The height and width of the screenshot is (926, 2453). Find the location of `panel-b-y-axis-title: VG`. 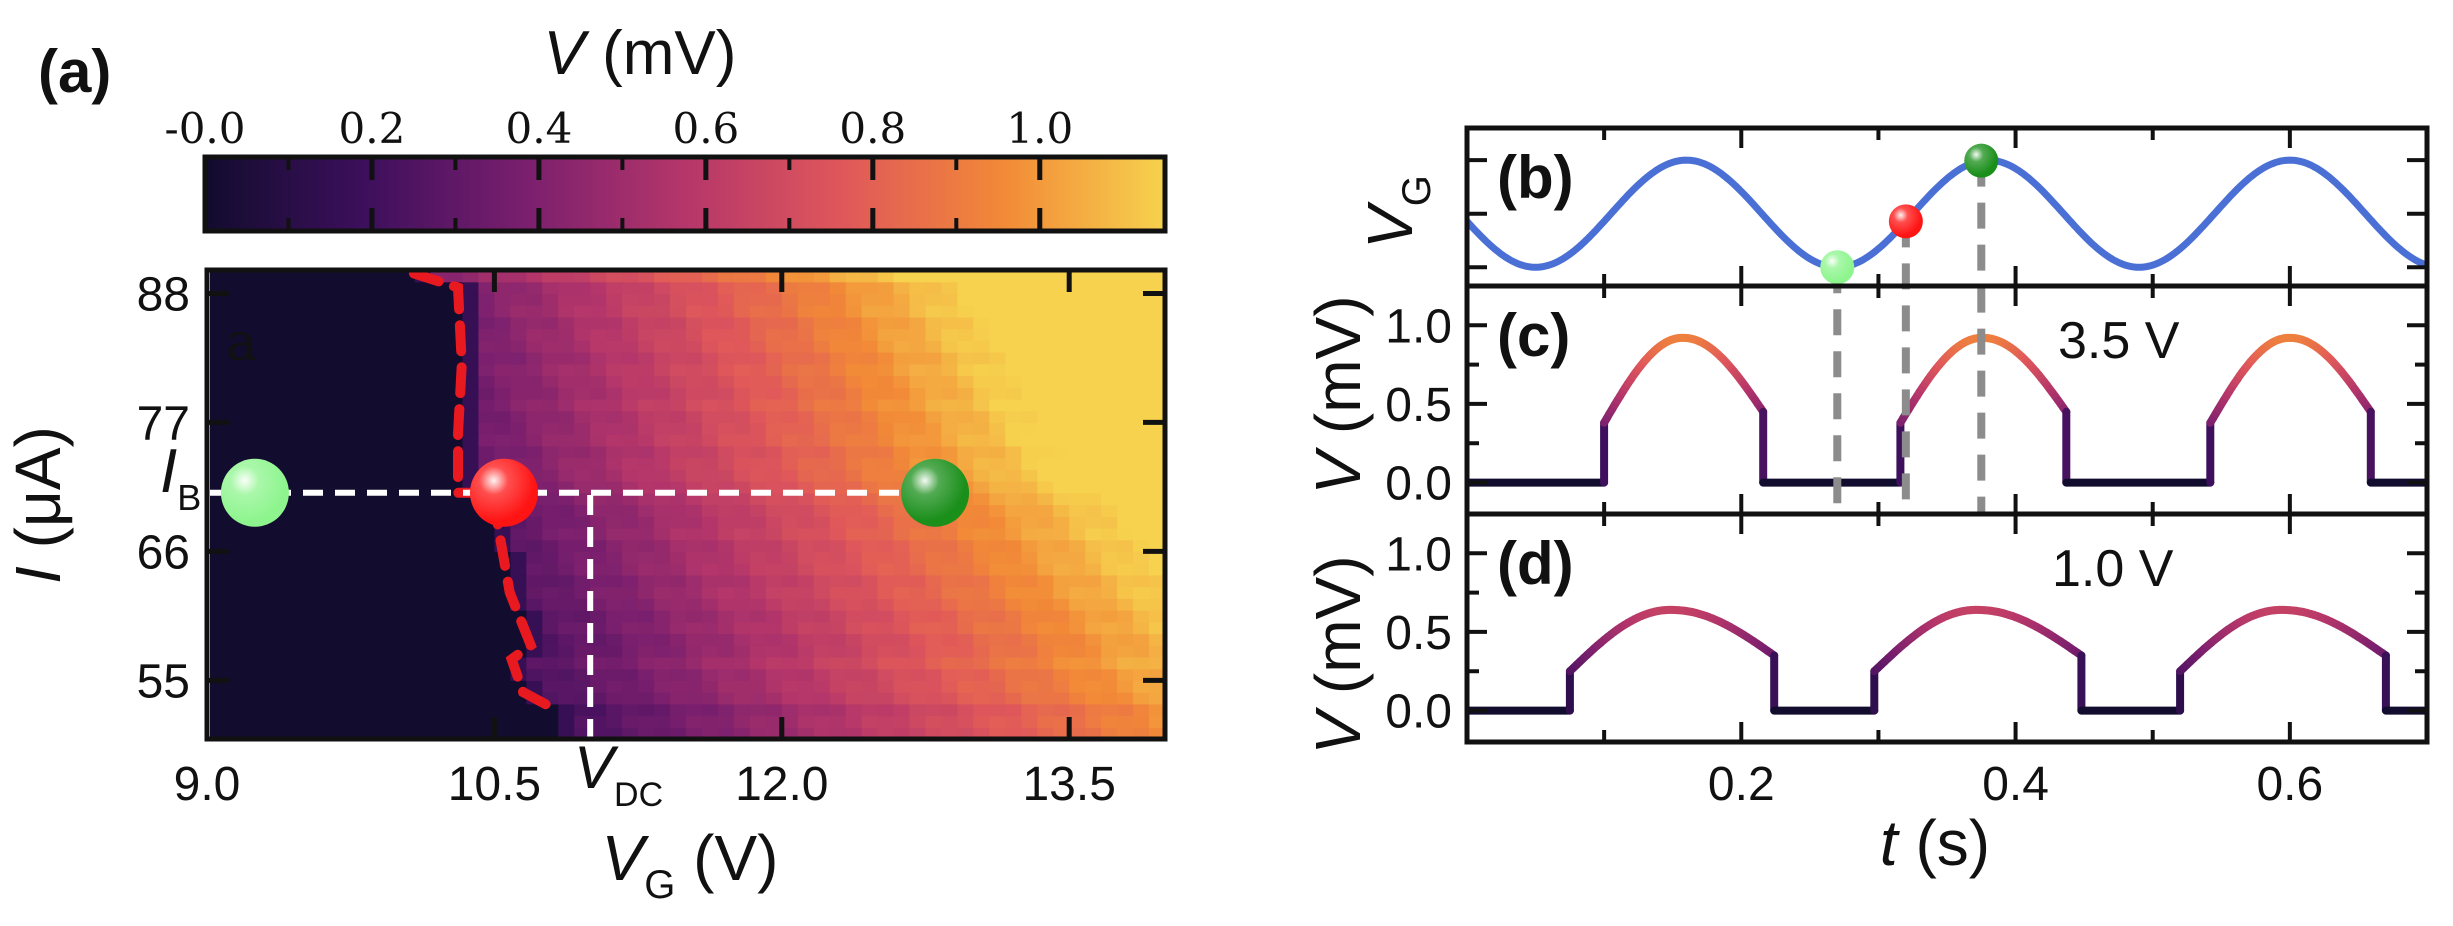

panel-b-y-axis-title: VG is located at coordinates (1396, 212).